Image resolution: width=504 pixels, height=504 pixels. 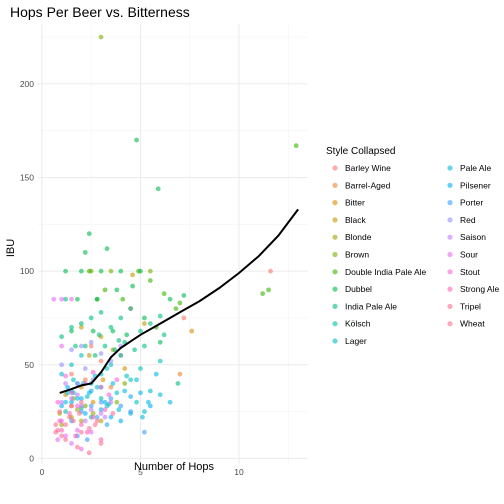 I want to click on y-tick-label: 150, so click(x=27, y=178).